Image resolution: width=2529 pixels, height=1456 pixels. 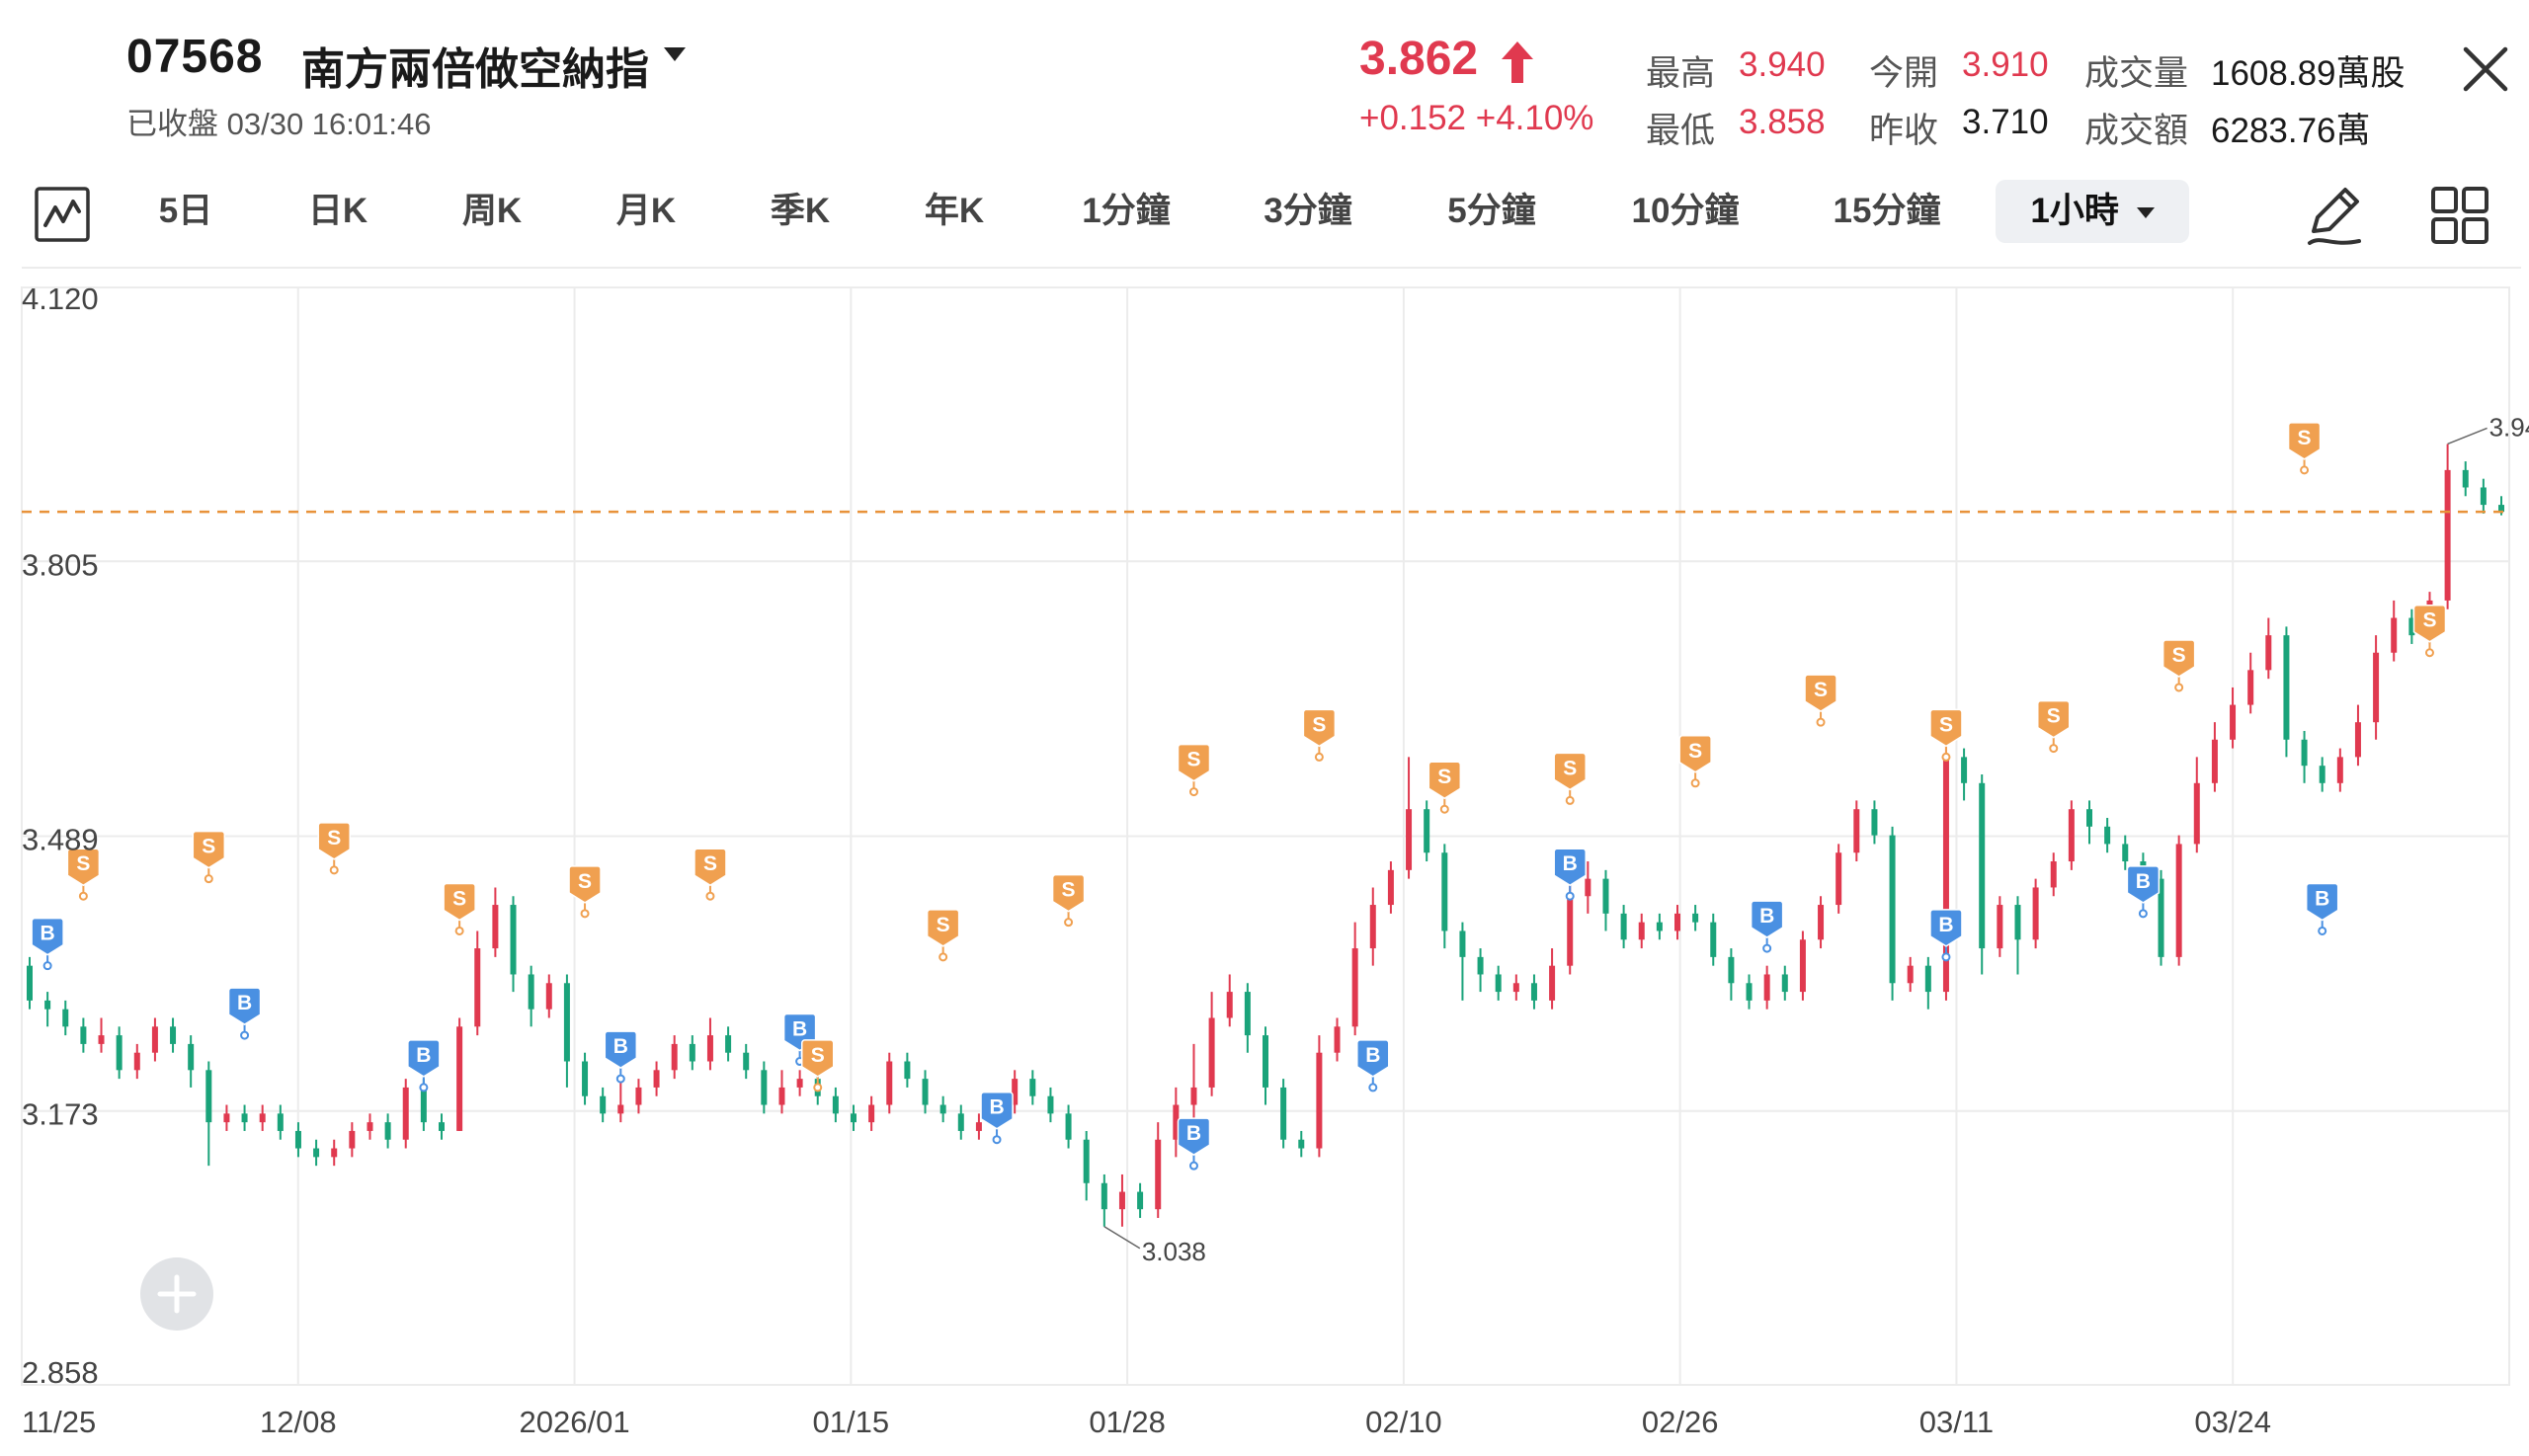 What do you see at coordinates (800, 211) in the screenshot?
I see `tab-quarterly: 季K` at bounding box center [800, 211].